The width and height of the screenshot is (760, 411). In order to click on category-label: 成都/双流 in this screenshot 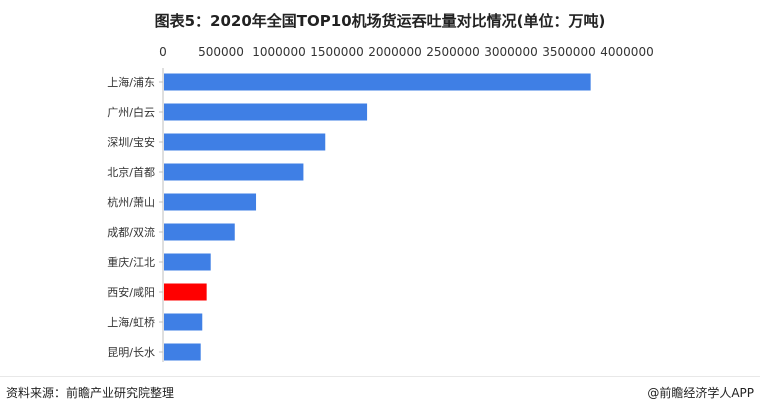, I will do `click(131, 232)`.